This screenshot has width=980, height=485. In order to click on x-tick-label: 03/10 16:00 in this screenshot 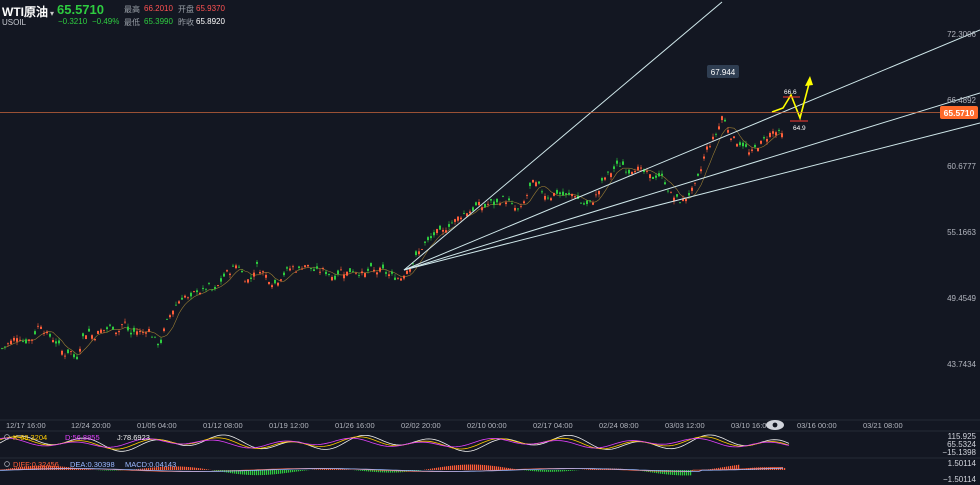, I will do `click(751, 425)`.